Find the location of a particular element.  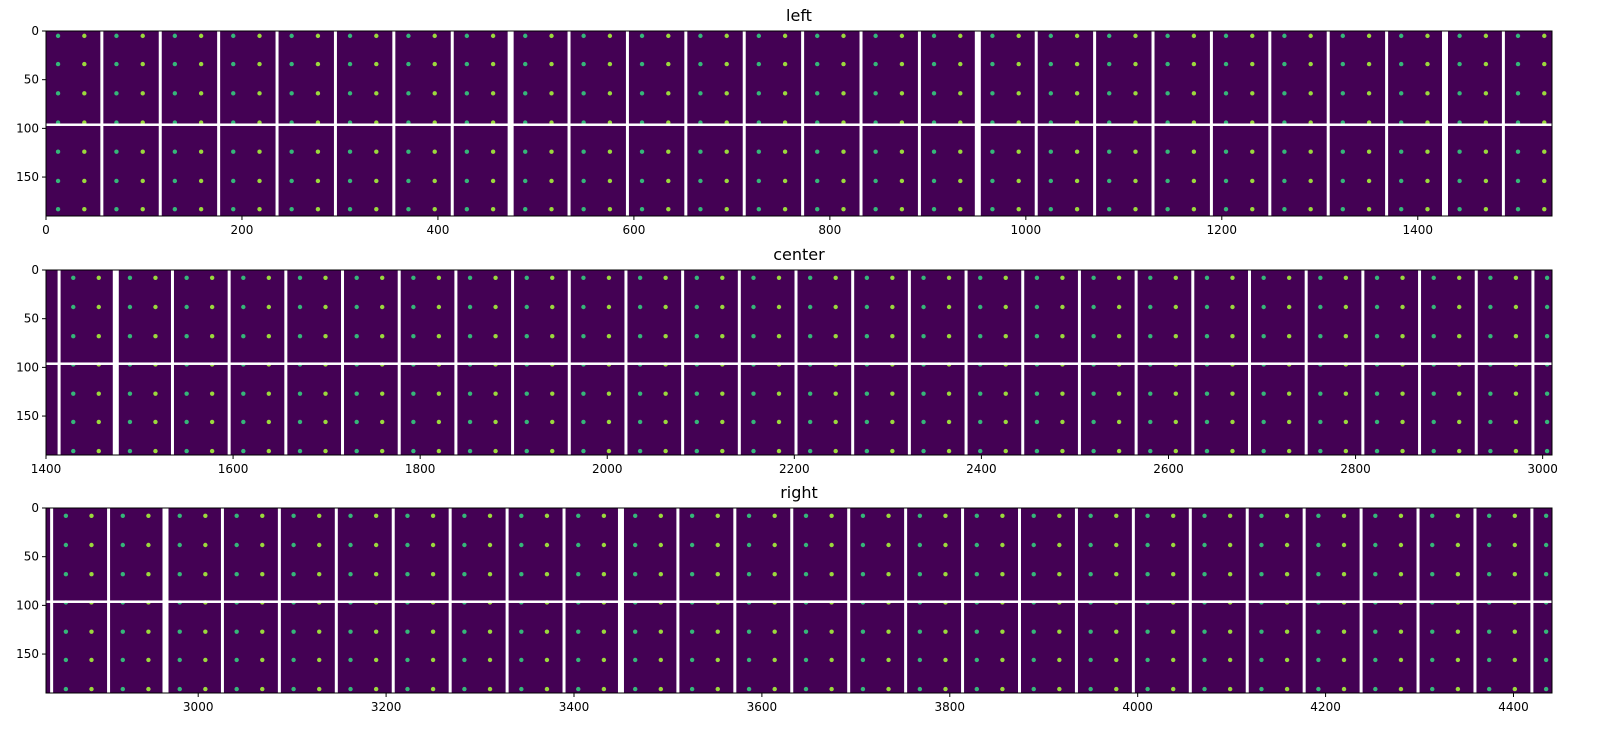

y-tick-label: 150 is located at coordinates (27, 177).